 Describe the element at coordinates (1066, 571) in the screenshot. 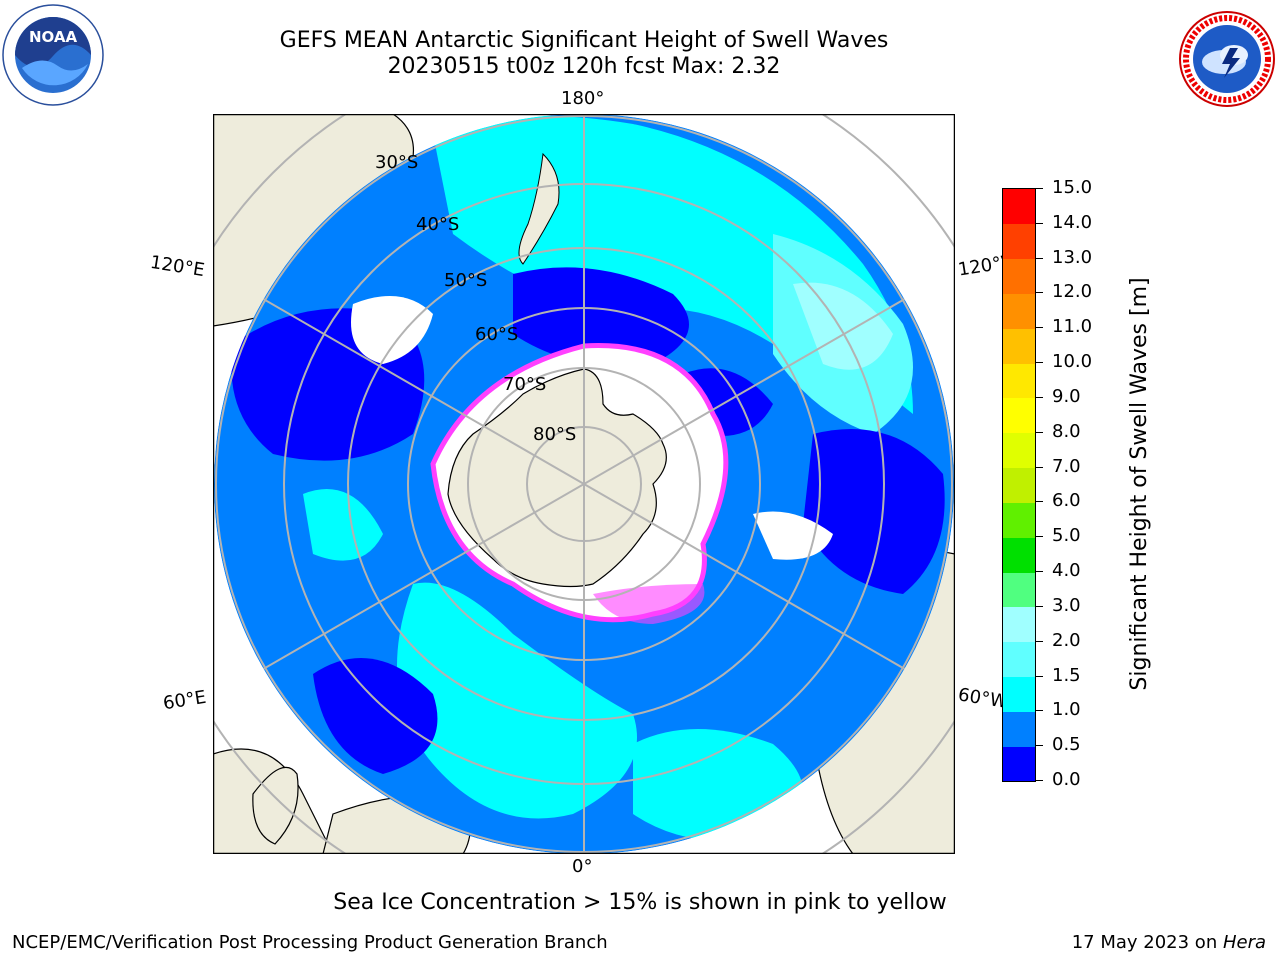

I see `colorbar-tick-label: 4.0` at that location.